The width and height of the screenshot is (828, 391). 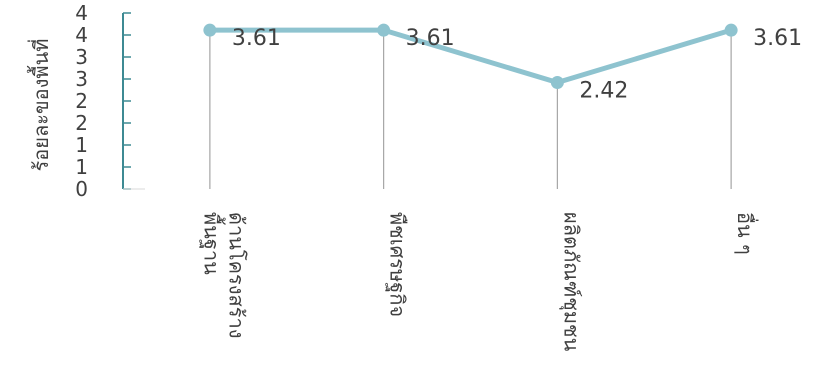 I want to click on category-label: พื้นฐาน, so click(x=212, y=243).